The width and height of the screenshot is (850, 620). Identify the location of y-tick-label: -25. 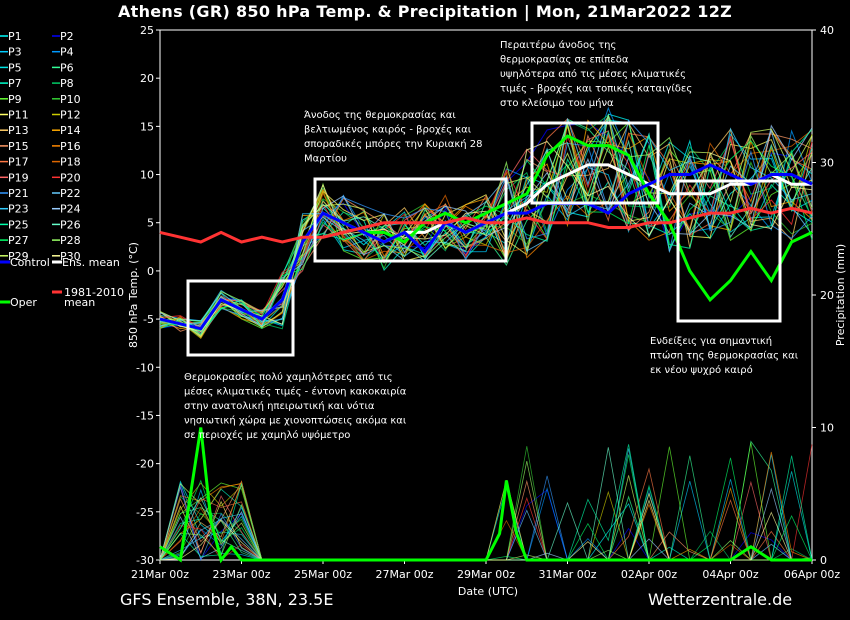
(145, 512).